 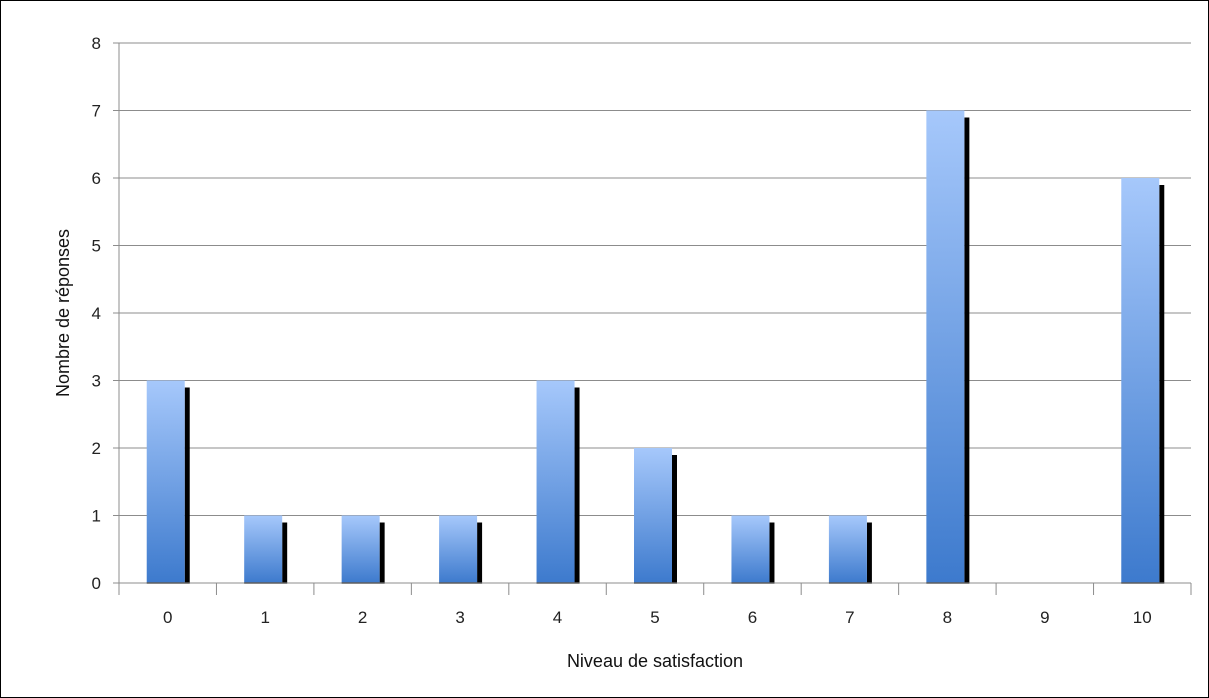 What do you see at coordinates (63, 313) in the screenshot?
I see `y-axis-title: Nombre de réponses` at bounding box center [63, 313].